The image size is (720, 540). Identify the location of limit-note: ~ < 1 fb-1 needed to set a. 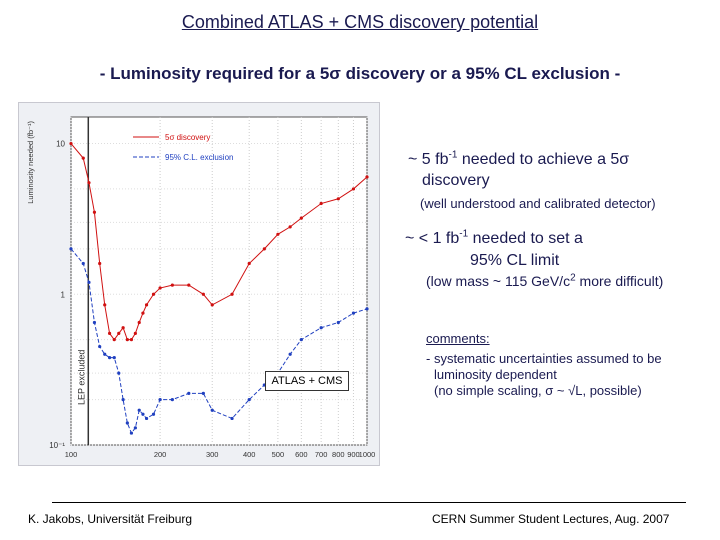
(494, 238).